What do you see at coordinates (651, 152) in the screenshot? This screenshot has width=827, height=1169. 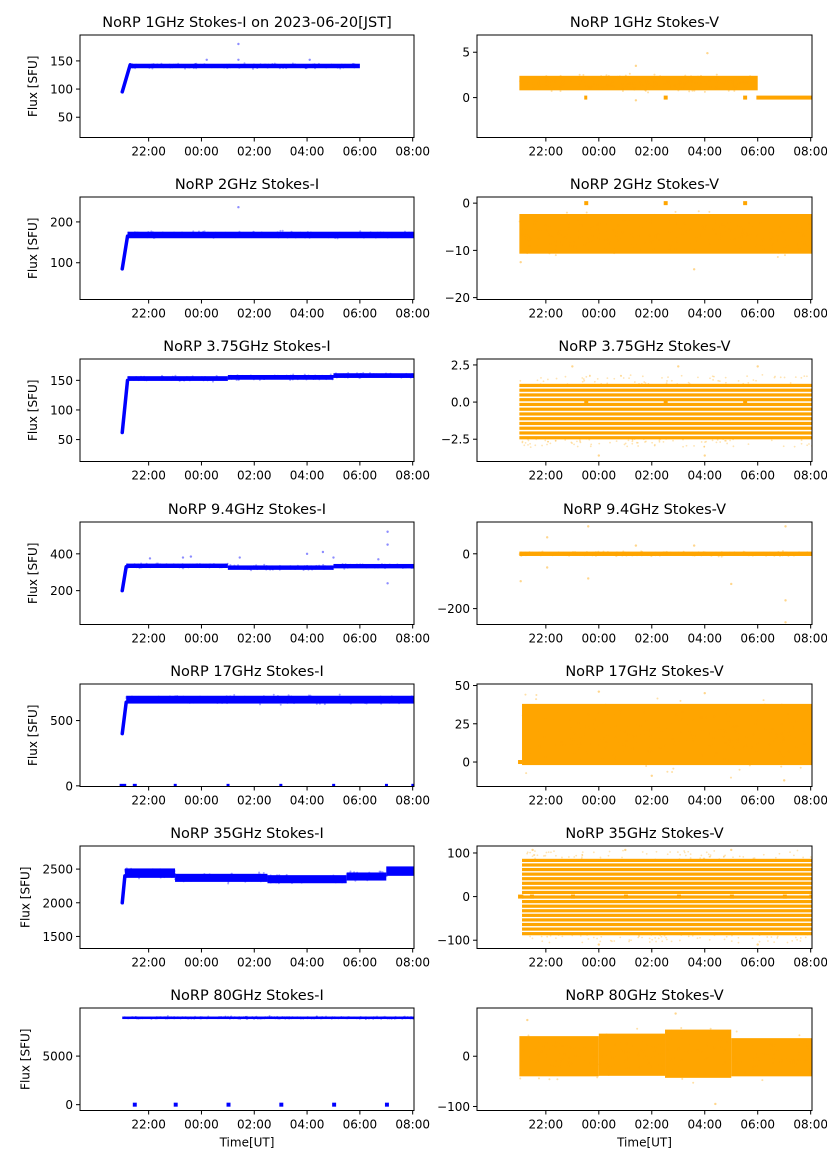 I see `x-tick-label: 02:00` at bounding box center [651, 152].